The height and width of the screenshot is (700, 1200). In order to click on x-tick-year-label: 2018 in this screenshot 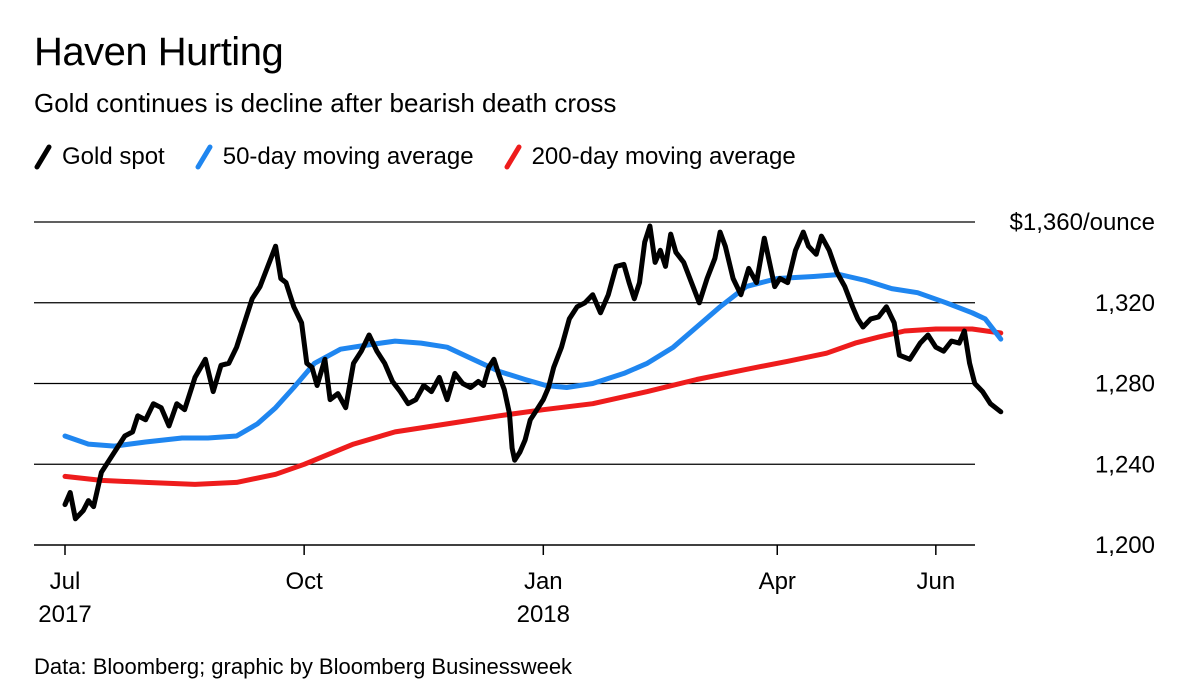, I will do `click(543, 614)`.